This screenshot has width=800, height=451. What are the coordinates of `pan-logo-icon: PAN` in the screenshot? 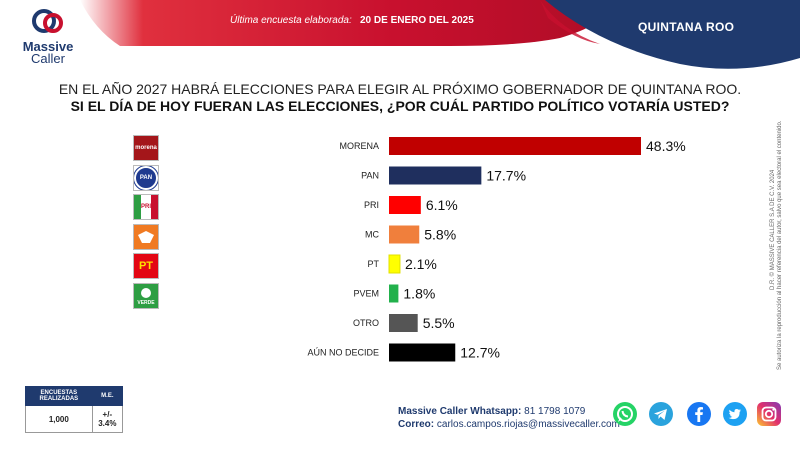 It's located at (146, 177).